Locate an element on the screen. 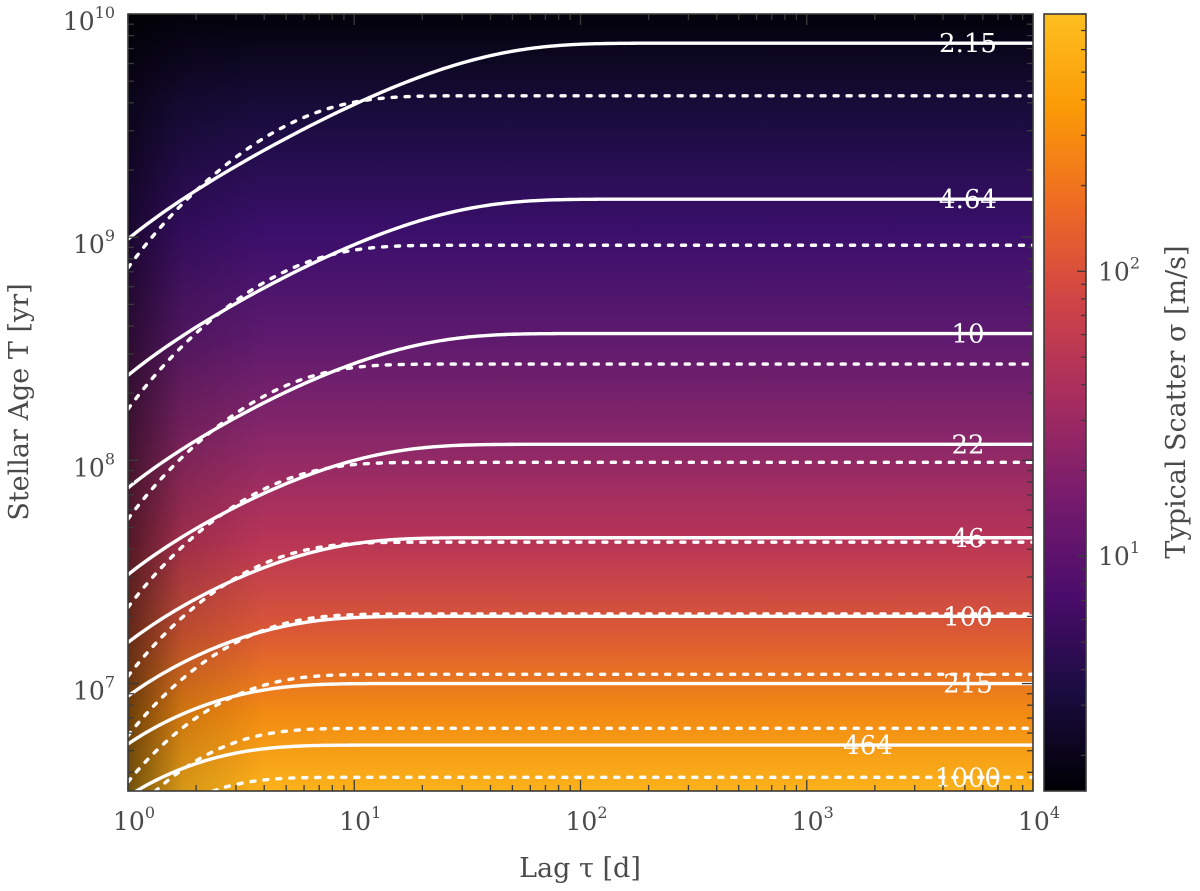 This screenshot has height=891, width=1200. contour-label-4.64: 4.64 is located at coordinates (968, 200).